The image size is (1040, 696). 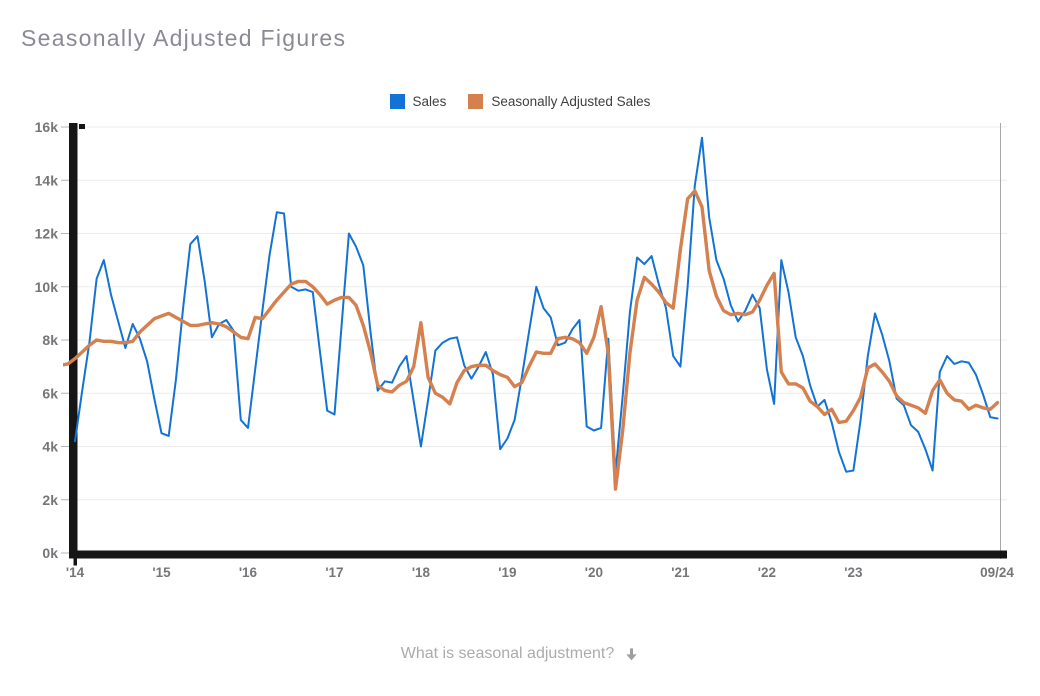 What do you see at coordinates (161, 572) in the screenshot?
I see `x-axis-tick-label: '15` at bounding box center [161, 572].